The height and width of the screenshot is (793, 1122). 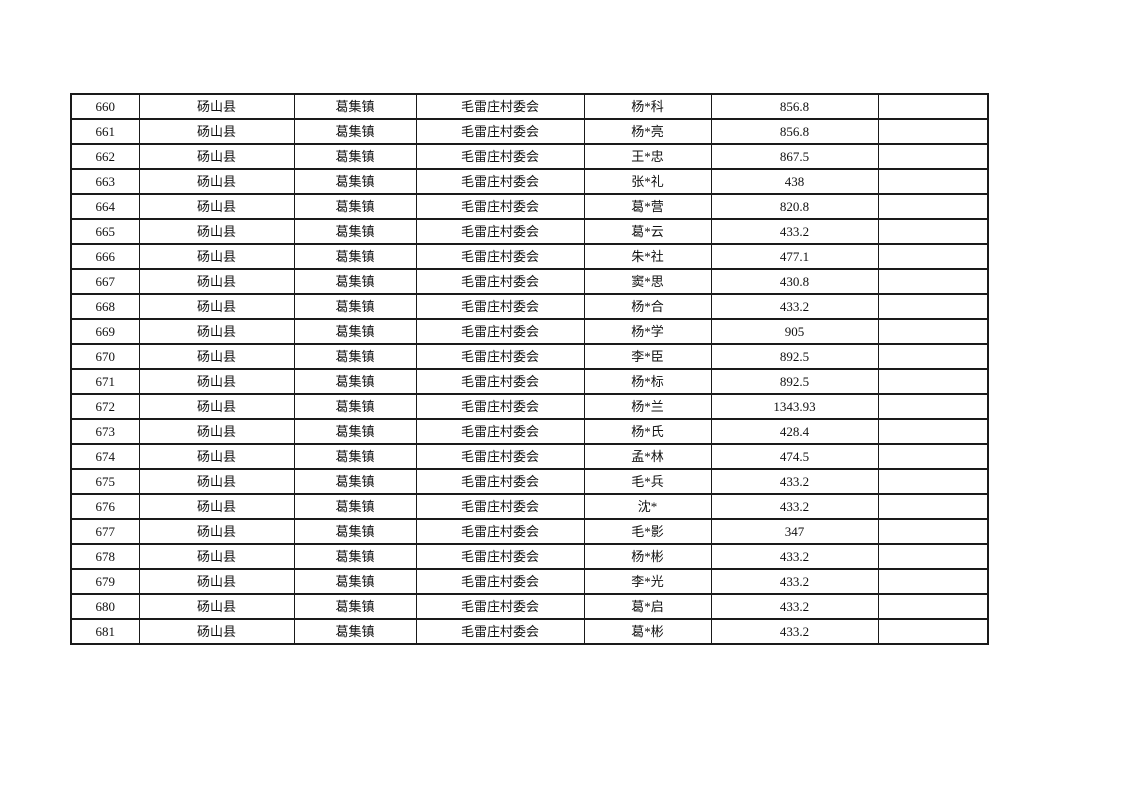 What do you see at coordinates (105, 556) in the screenshot?
I see `cell-serial-number: 678` at bounding box center [105, 556].